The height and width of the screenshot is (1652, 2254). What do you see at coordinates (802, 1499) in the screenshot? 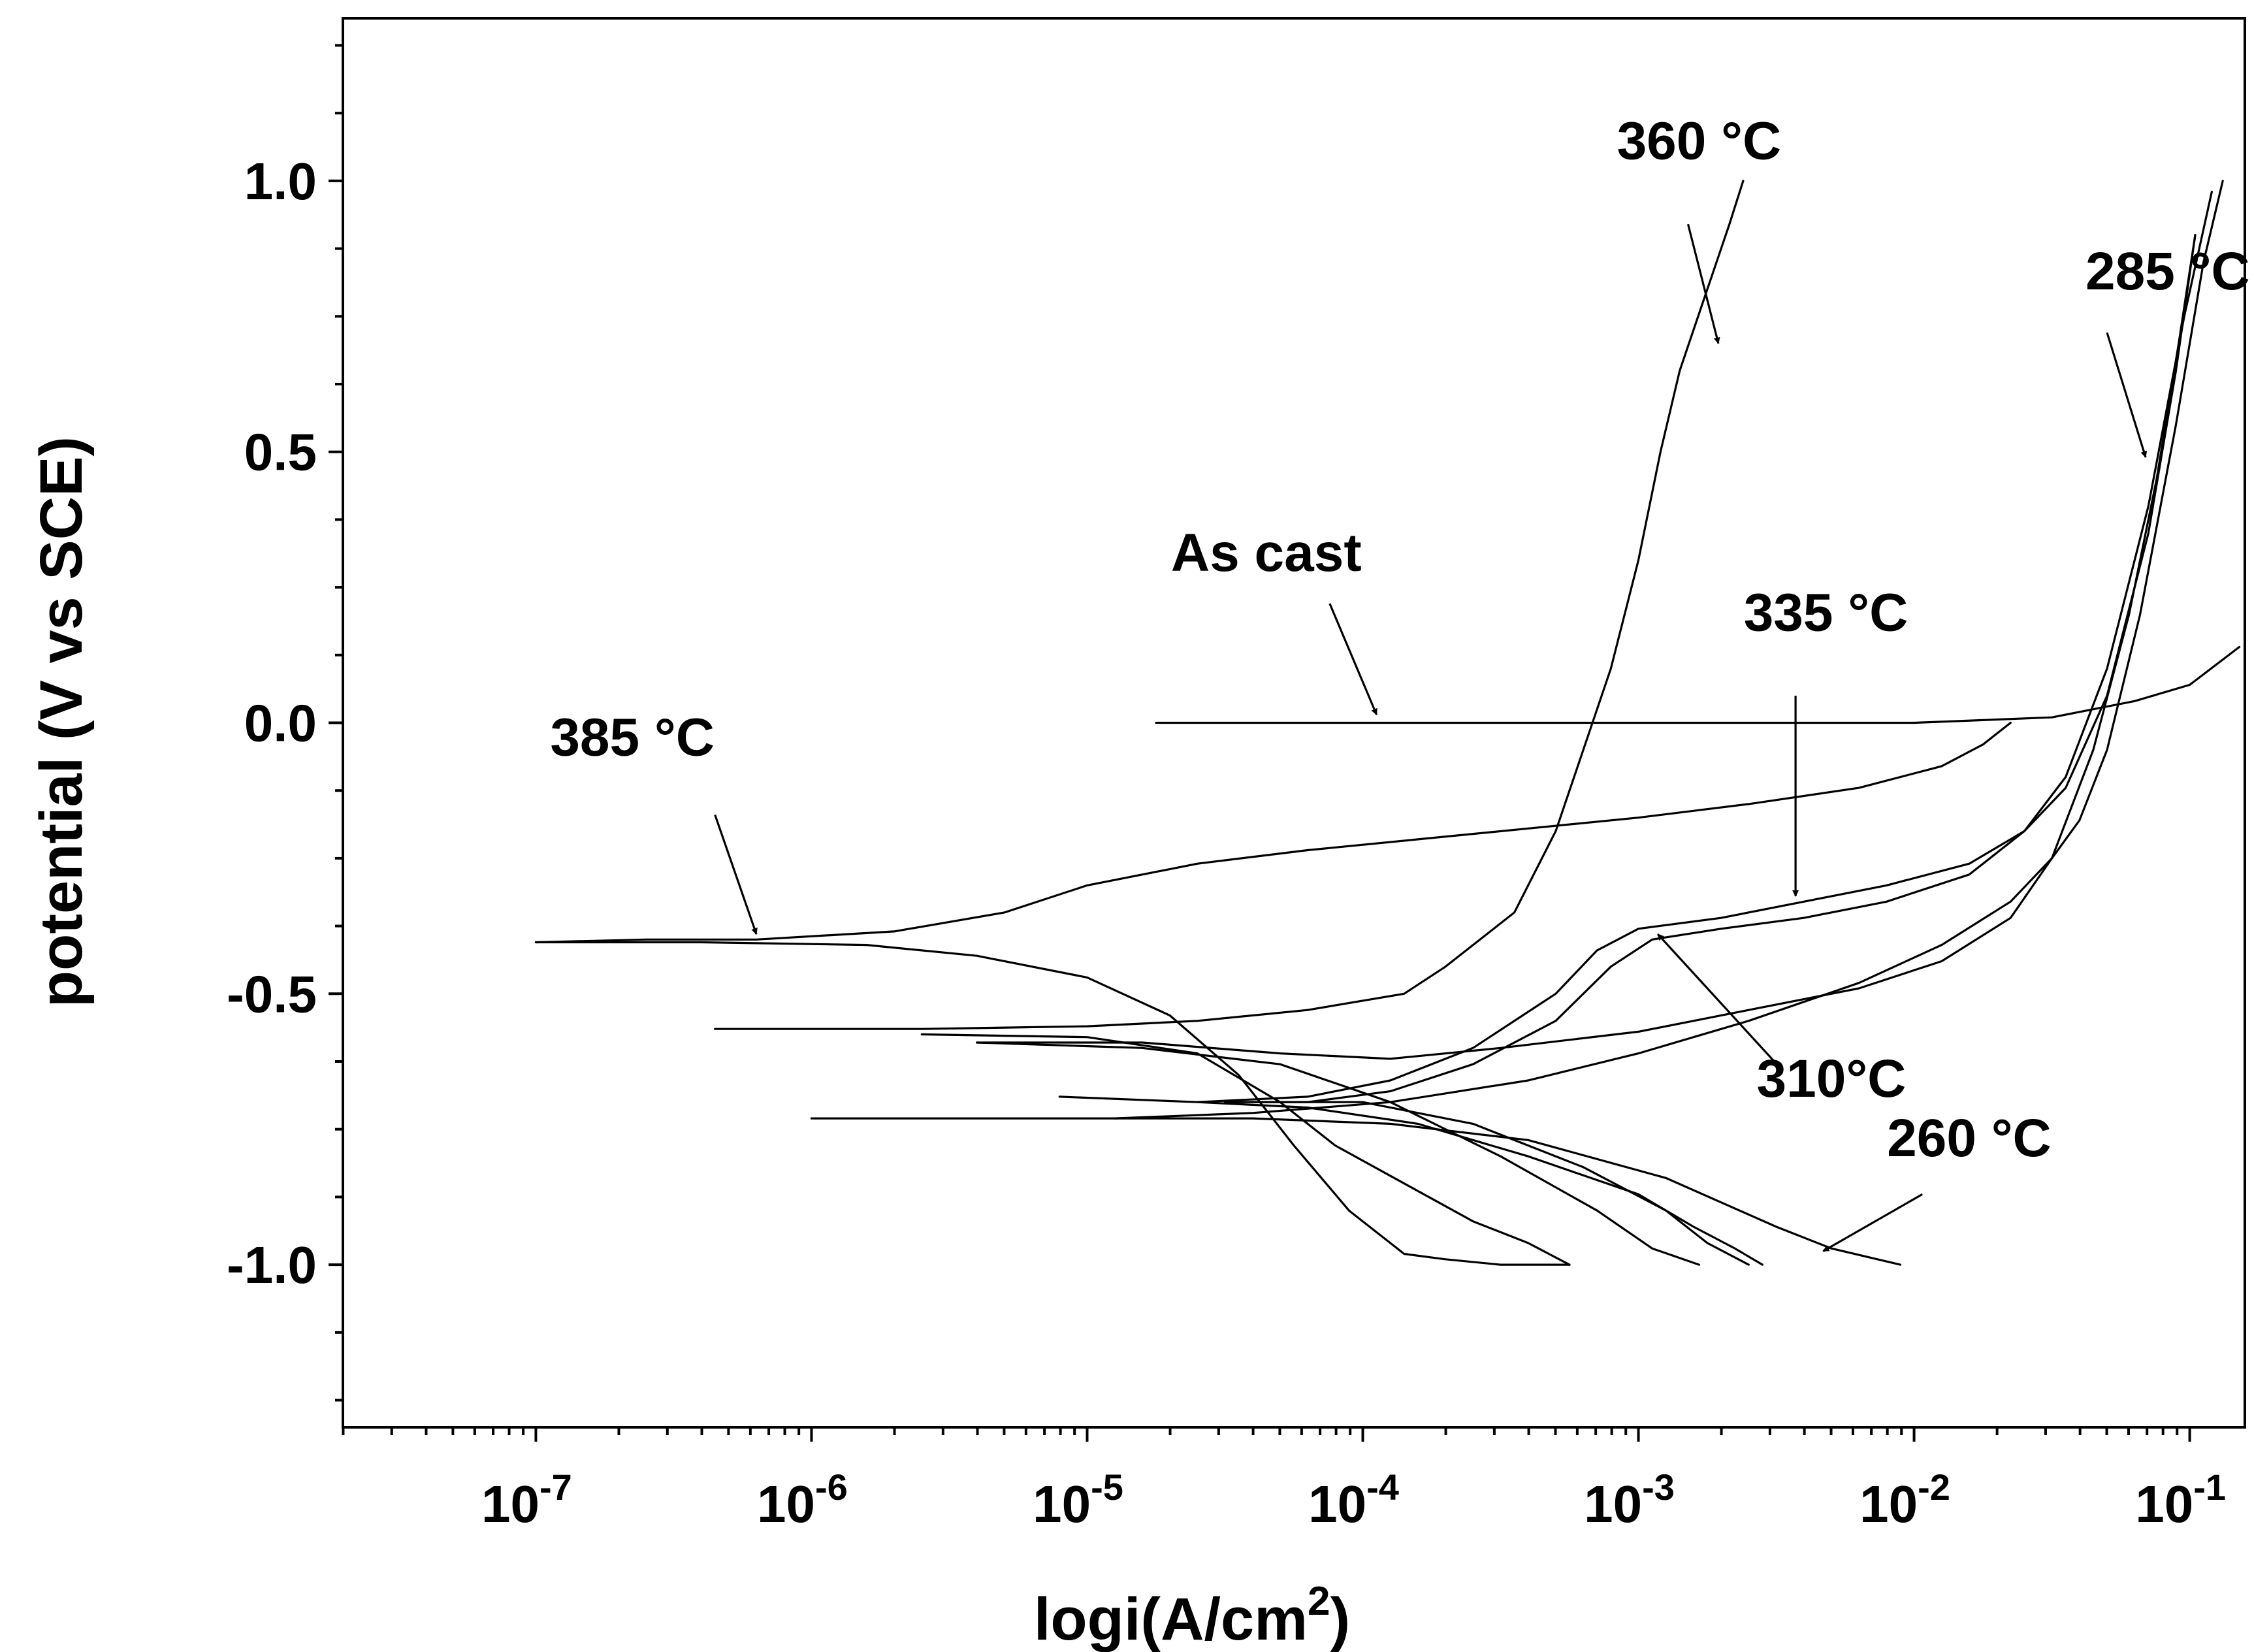
I see `x-tick-label: 10⁻⁶` at bounding box center [802, 1499].